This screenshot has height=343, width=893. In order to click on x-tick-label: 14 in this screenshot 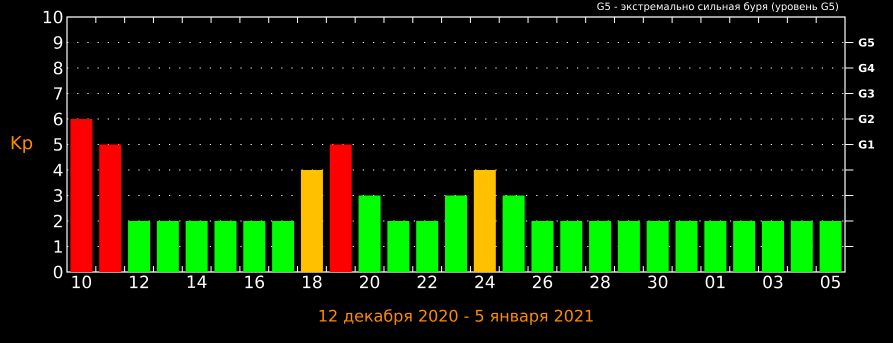, I will do `click(197, 282)`.